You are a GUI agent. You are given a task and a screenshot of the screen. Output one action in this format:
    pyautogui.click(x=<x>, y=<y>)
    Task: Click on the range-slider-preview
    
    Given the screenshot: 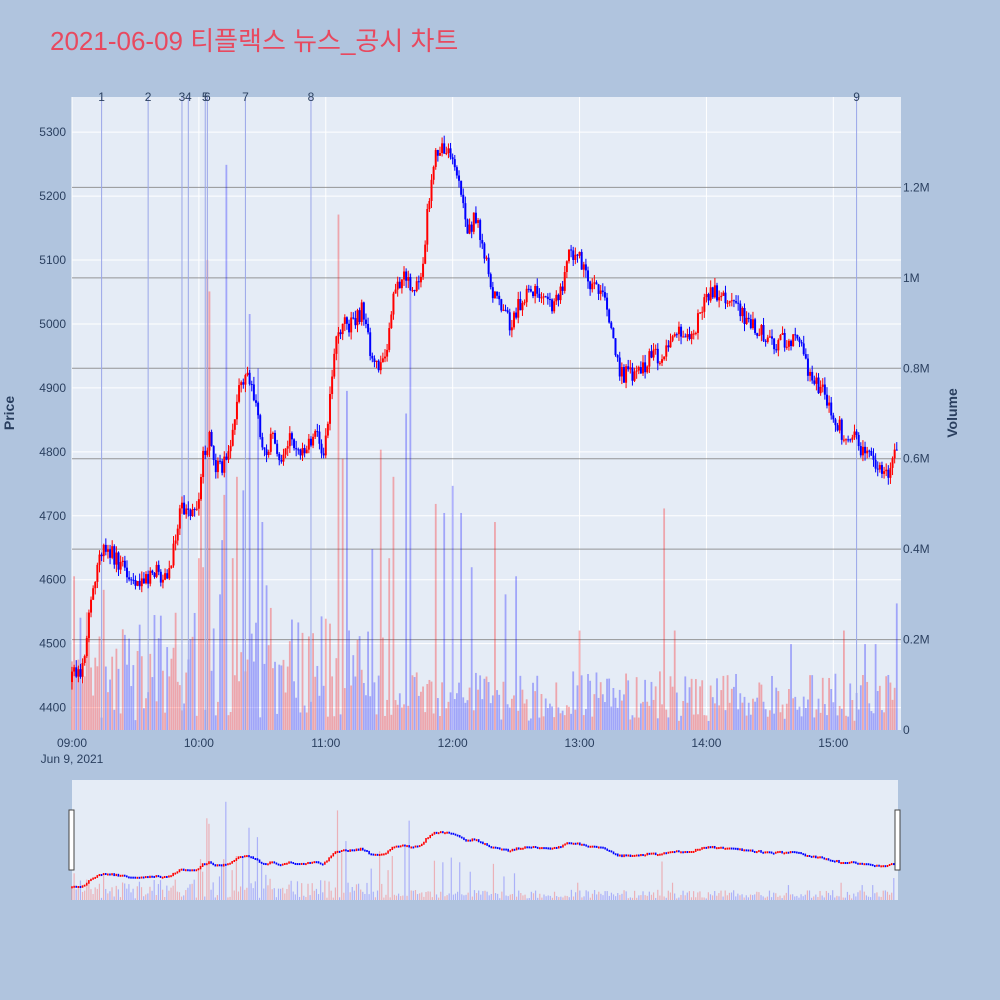 What is the action you would take?
    pyautogui.click(x=483, y=850)
    